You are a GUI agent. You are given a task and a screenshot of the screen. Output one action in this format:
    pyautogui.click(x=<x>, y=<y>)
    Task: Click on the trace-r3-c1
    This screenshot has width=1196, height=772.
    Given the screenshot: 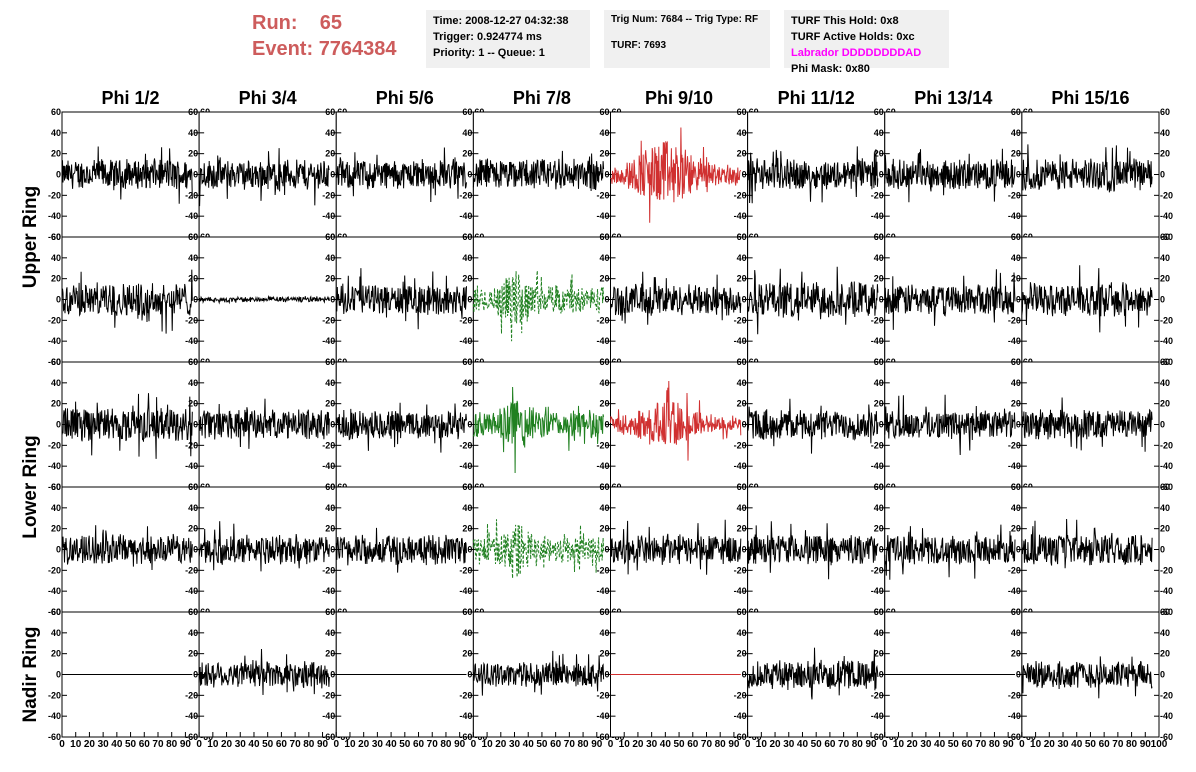 What is the action you would take?
    pyautogui.click(x=127, y=426)
    